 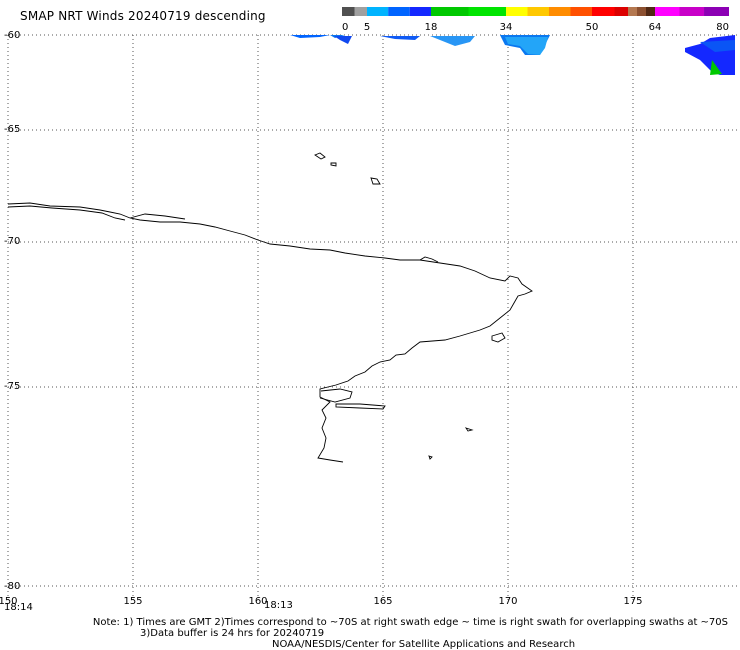 What do you see at coordinates (143, 16) in the screenshot?
I see `map-title: SMAP NRT Winds 20240719 descending` at bounding box center [143, 16].